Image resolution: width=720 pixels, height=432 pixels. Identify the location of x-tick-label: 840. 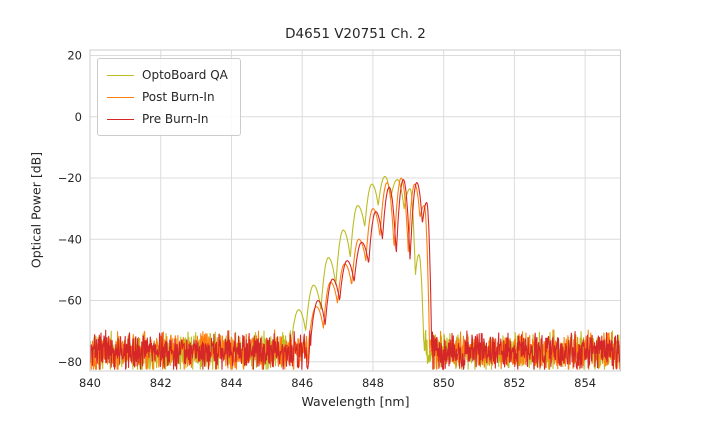
(90, 383).